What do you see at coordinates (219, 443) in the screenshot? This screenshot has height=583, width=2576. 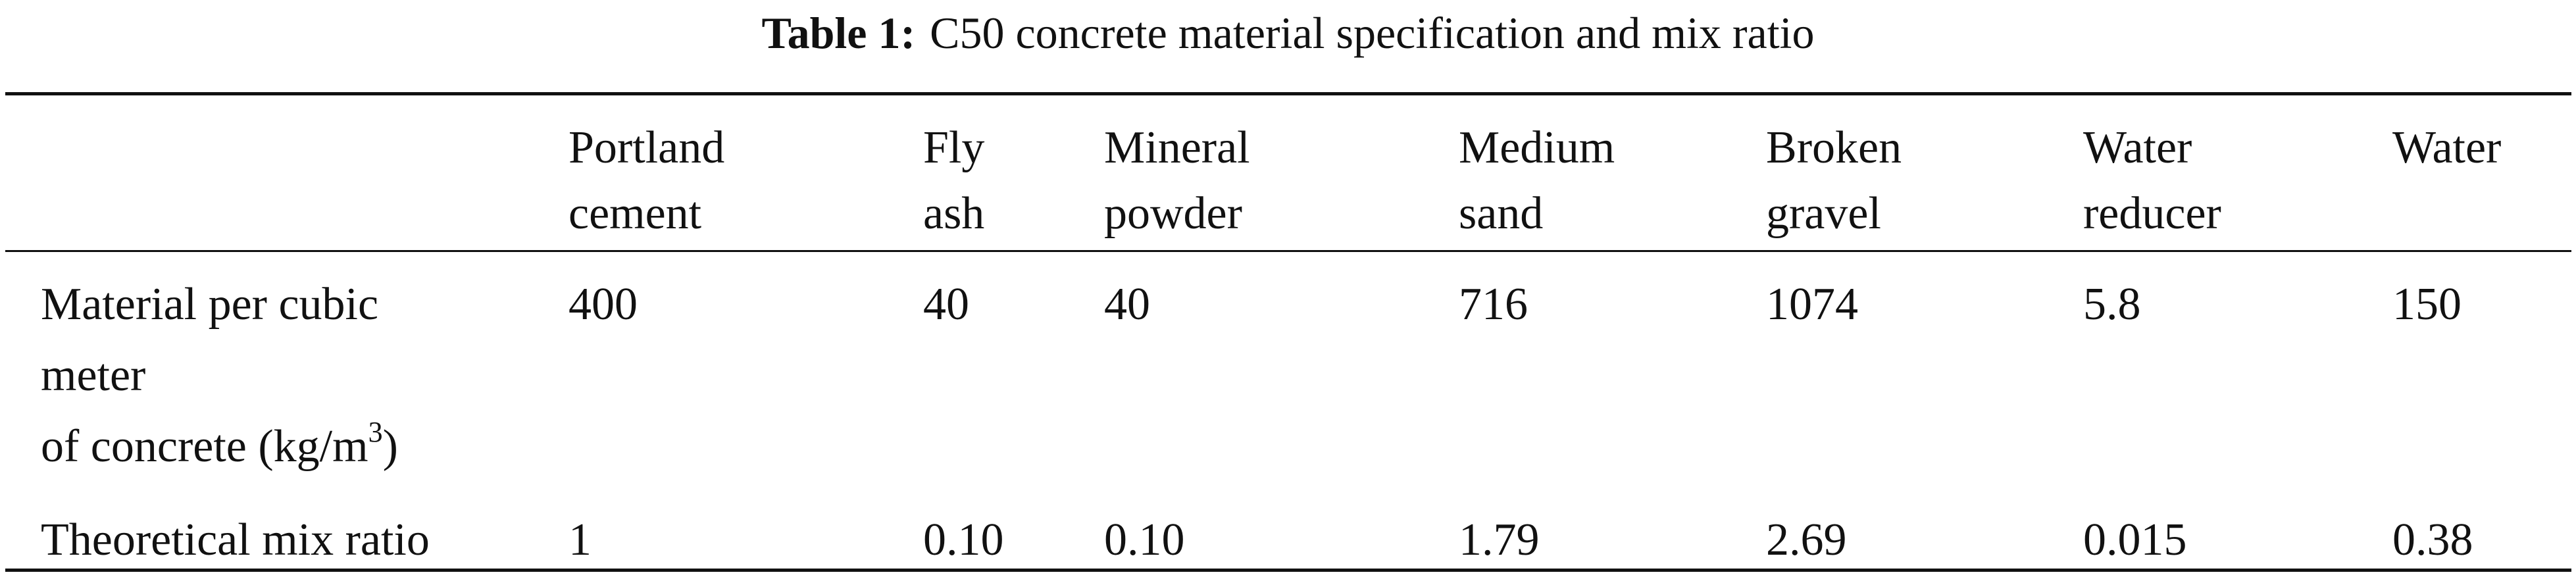 I see `row-label: of concrete (kg/m3)` at bounding box center [219, 443].